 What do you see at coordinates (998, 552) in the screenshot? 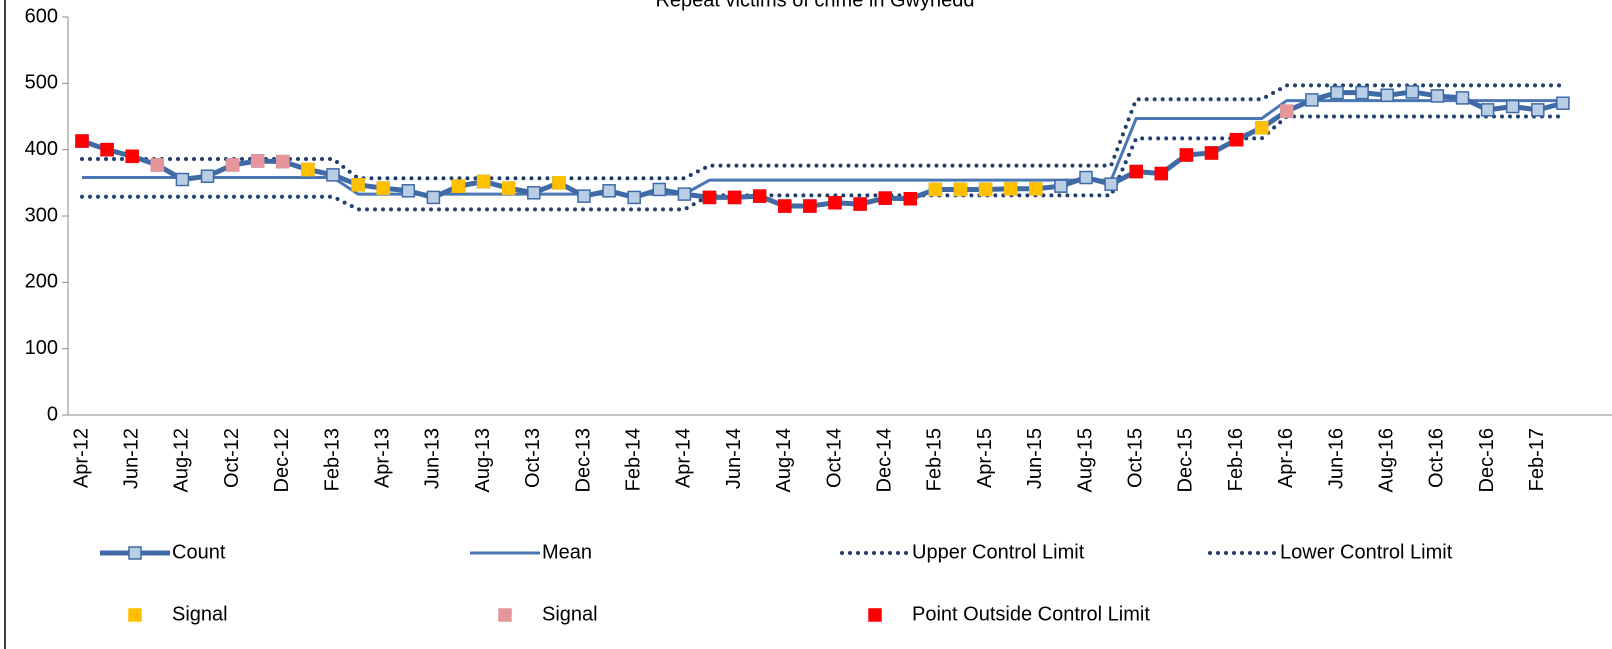
I see `legend-label: Upper Control Limit` at bounding box center [998, 552].